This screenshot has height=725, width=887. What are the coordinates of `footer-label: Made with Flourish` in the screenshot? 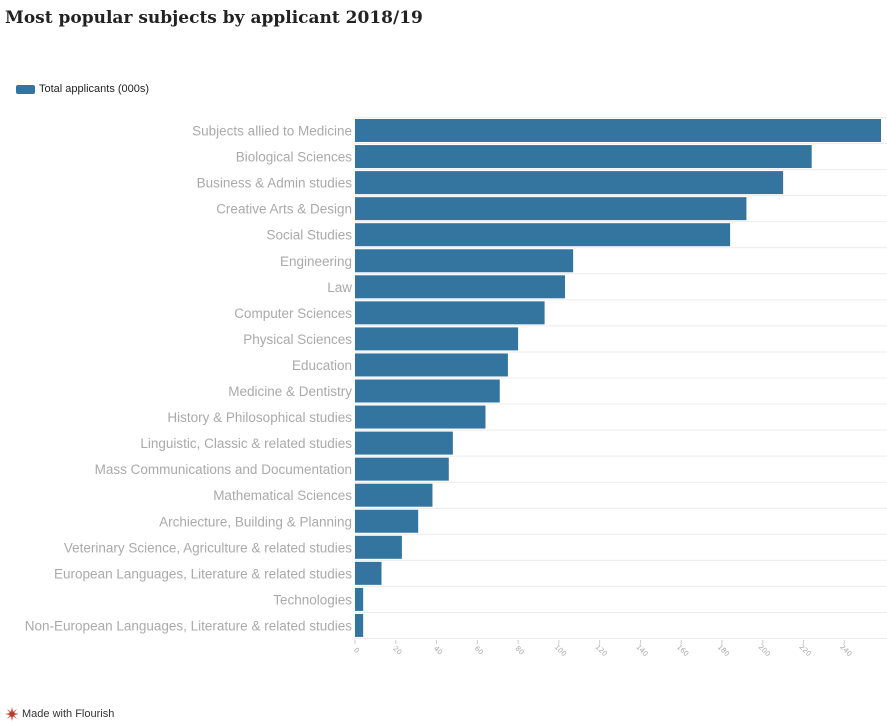 It's located at (68, 714).